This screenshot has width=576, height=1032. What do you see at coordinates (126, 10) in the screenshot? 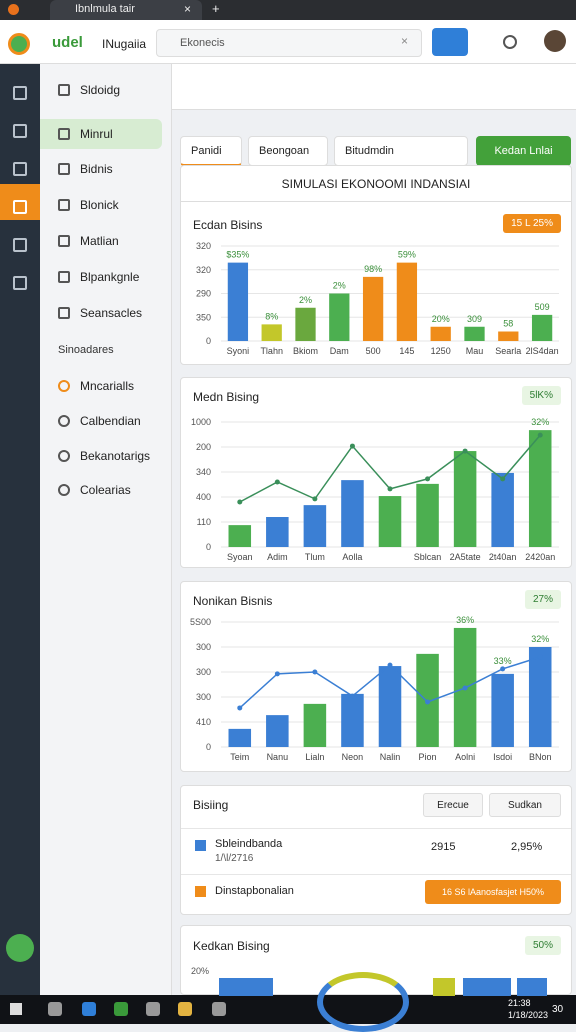
I see `tab` at bounding box center [126, 10].